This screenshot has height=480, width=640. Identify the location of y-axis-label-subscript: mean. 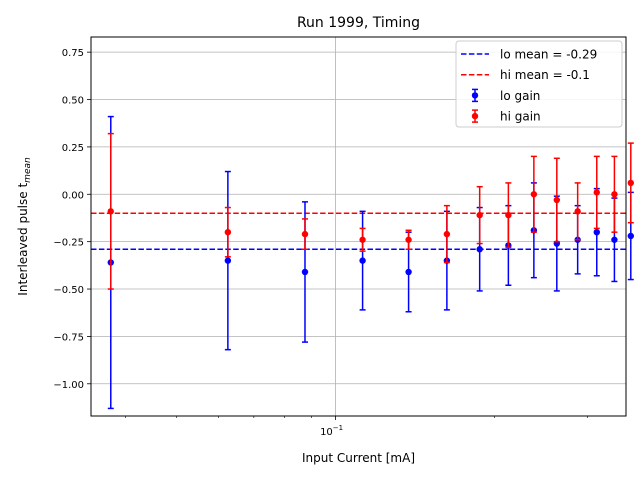
(28, 170).